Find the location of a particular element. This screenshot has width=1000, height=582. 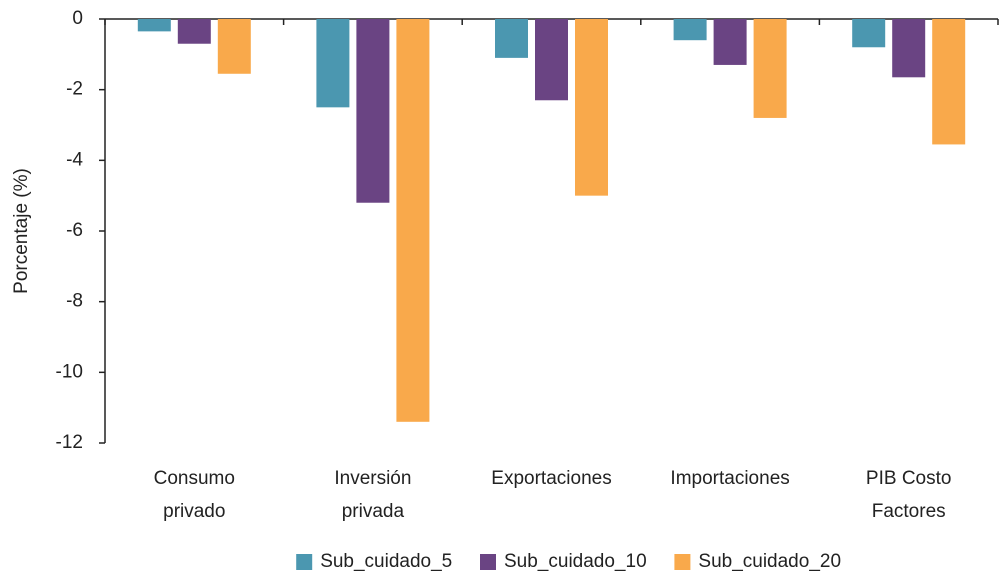

legend-label: Sub_cuidado_5 is located at coordinates (386, 561).